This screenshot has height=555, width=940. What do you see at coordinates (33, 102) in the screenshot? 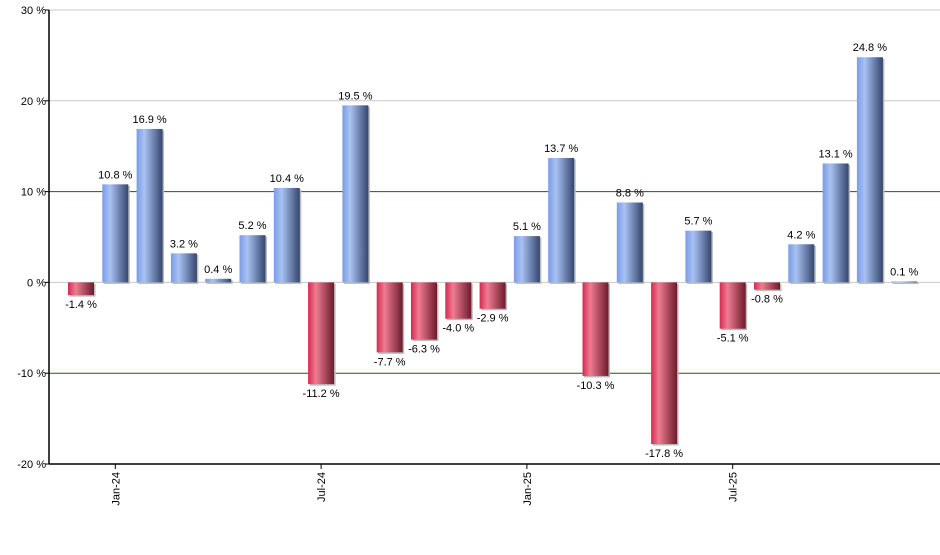
I see `y-tick-label: 20 %` at bounding box center [33, 102].